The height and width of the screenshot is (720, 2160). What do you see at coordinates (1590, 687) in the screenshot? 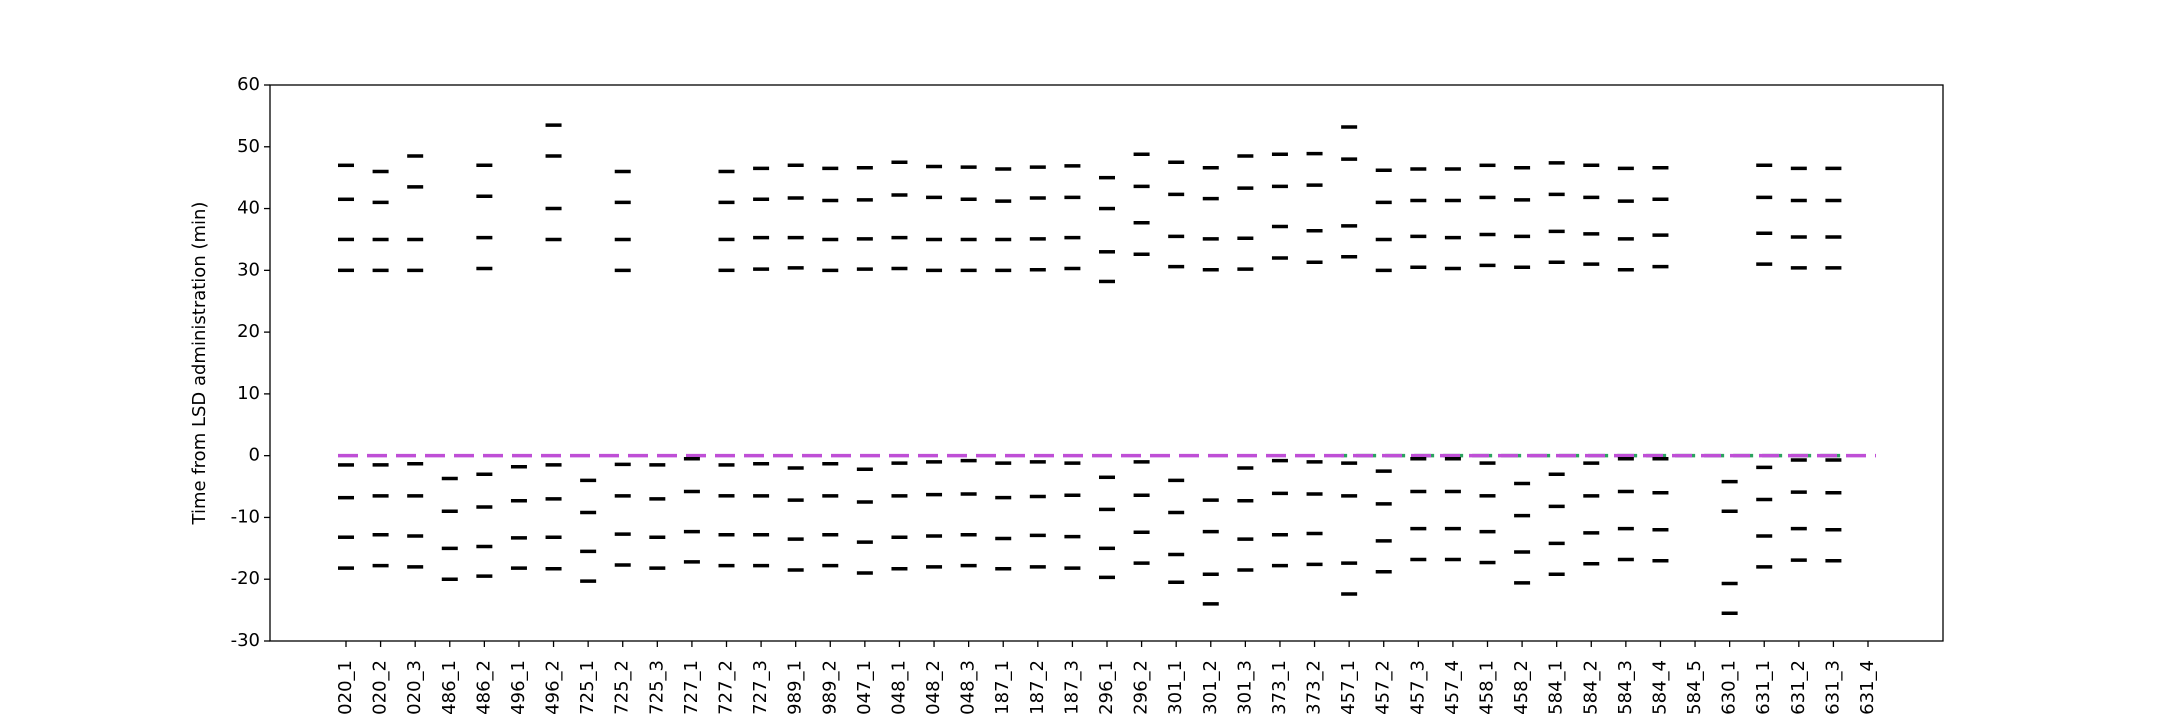
I see `x-tick-label: 584_2` at bounding box center [1590, 687].